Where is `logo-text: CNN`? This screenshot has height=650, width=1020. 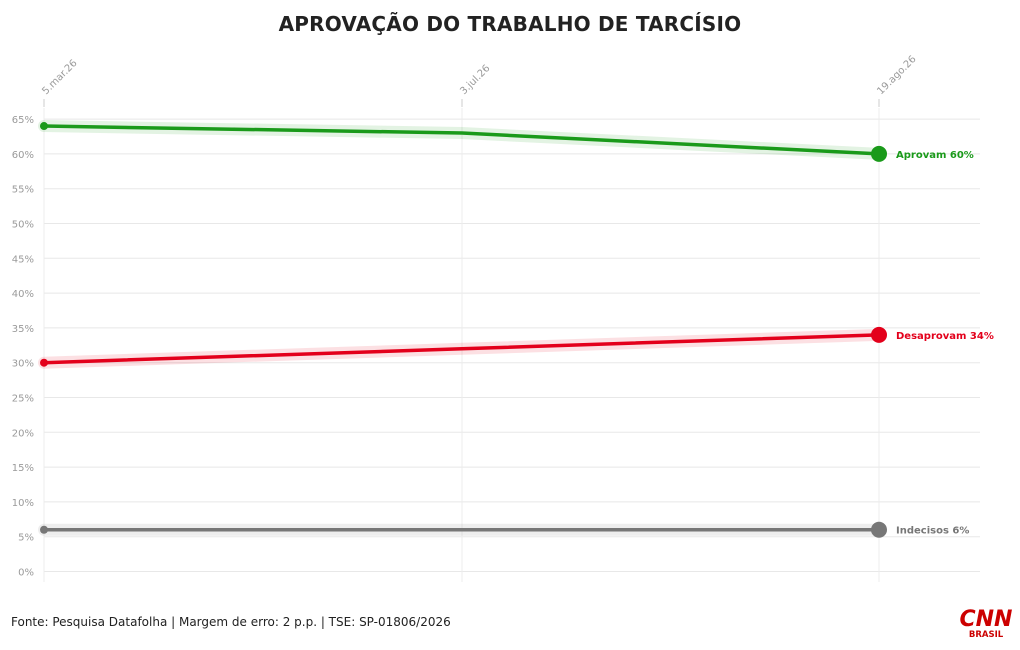 logo-text: CNN is located at coordinates (986, 619).